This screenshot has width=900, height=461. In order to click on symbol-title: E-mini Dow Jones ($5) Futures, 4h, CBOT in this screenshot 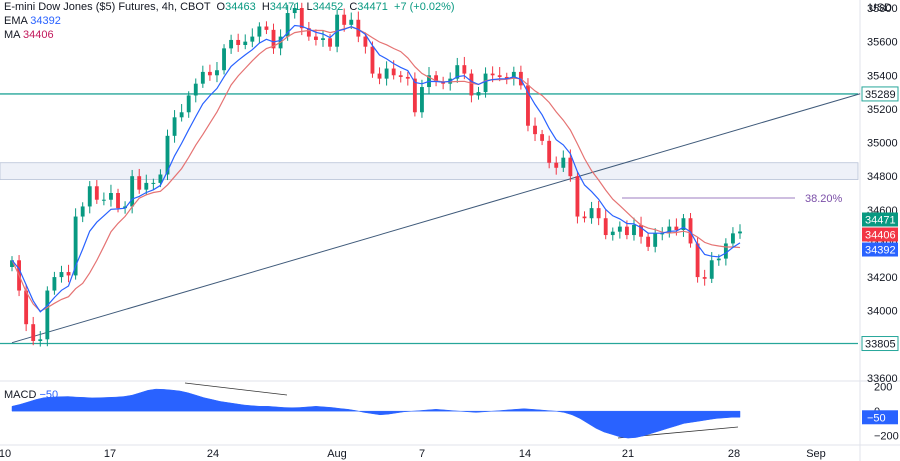, I will do `click(107, 7)`.